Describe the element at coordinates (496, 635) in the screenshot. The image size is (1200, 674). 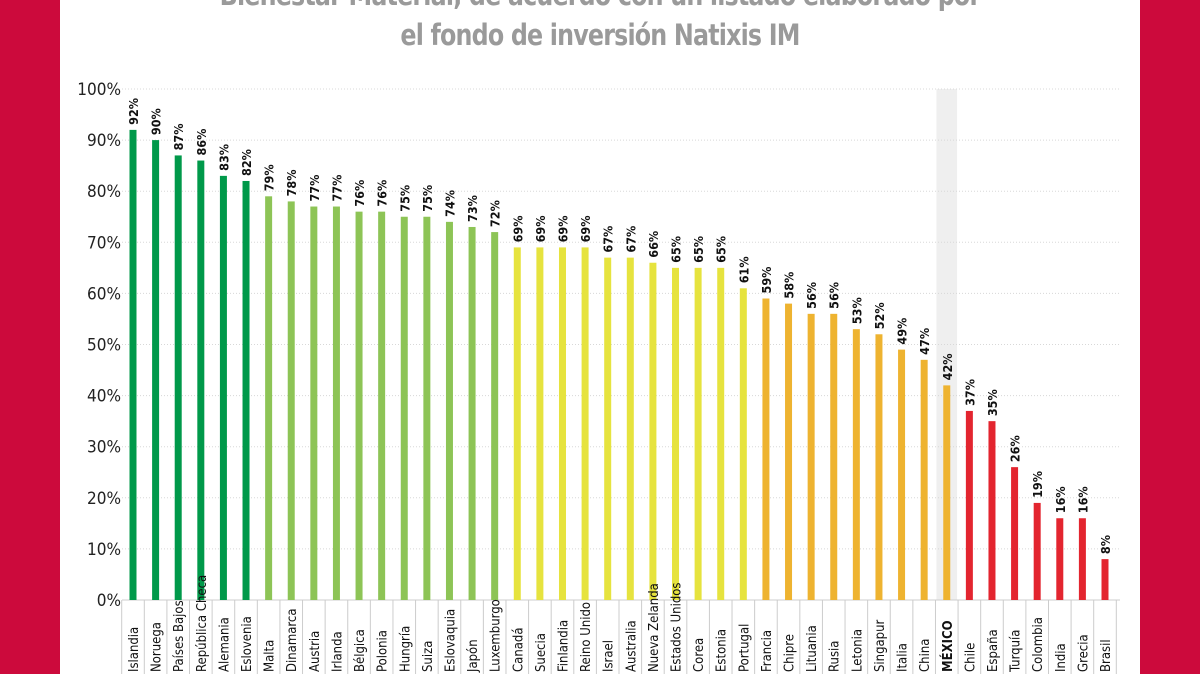
I see `category-label: Luxemburgo` at that location.